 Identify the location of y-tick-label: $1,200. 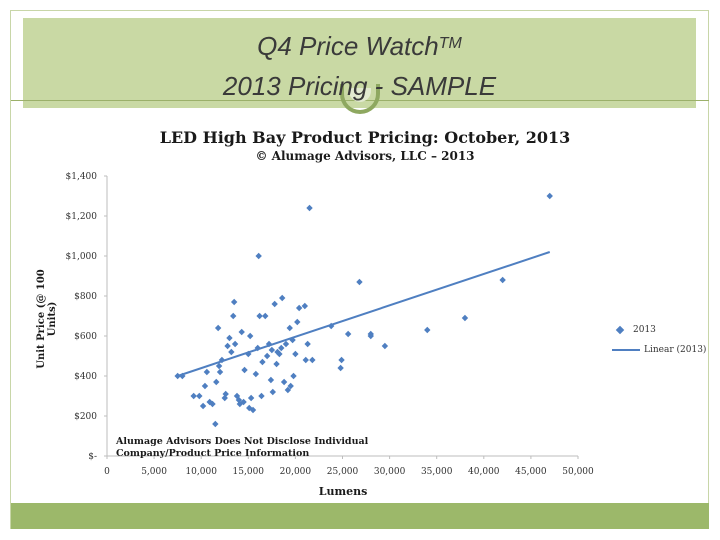
(82, 217).